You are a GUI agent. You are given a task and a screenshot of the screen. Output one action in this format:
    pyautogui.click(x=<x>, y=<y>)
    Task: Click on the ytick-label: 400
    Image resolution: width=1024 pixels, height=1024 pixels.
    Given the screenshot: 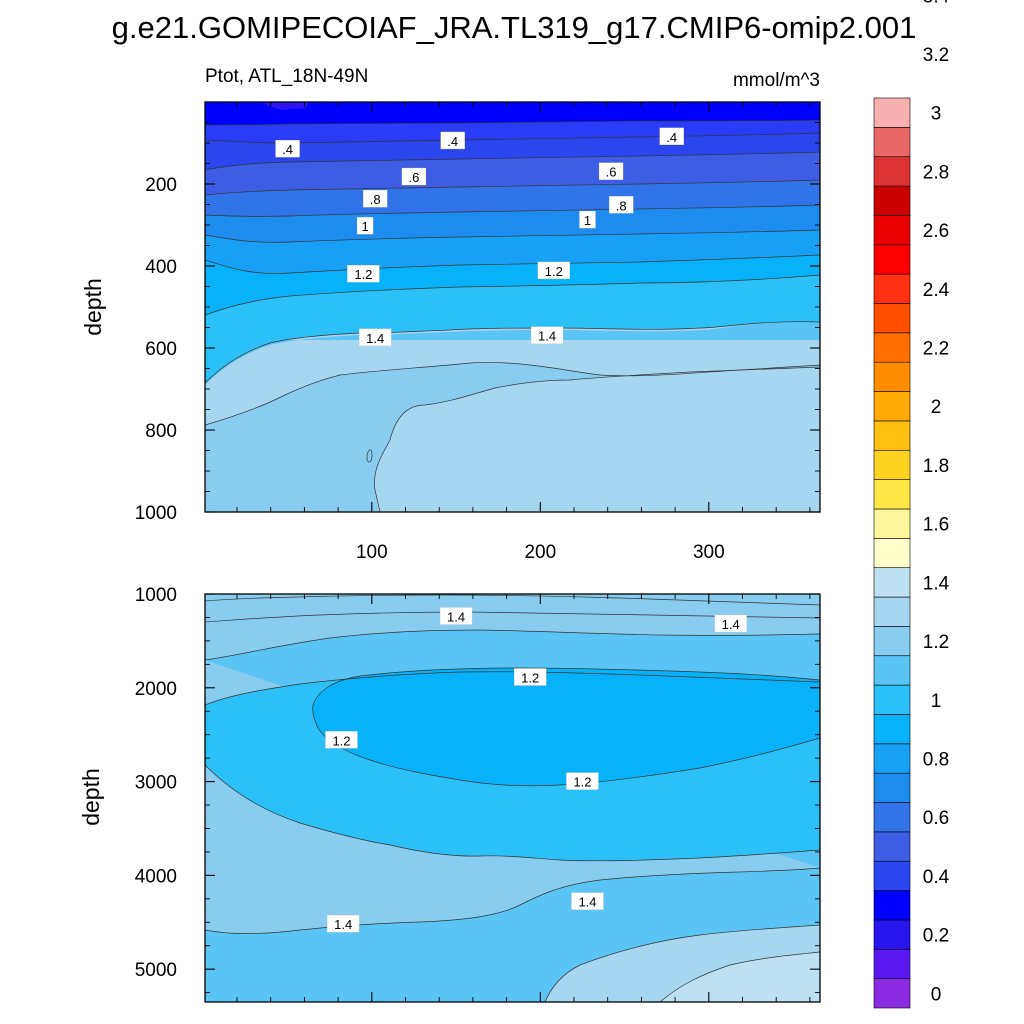 What is the action you would take?
    pyautogui.click(x=161, y=267)
    